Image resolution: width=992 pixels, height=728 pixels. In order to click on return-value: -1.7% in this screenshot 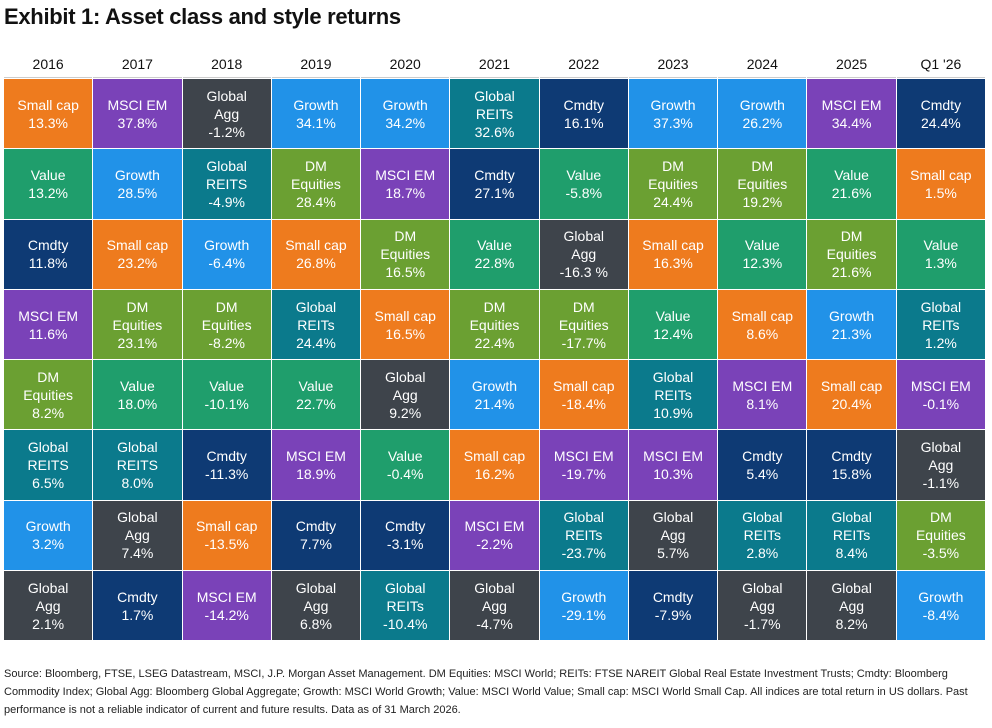, I will do `click(762, 623)`.